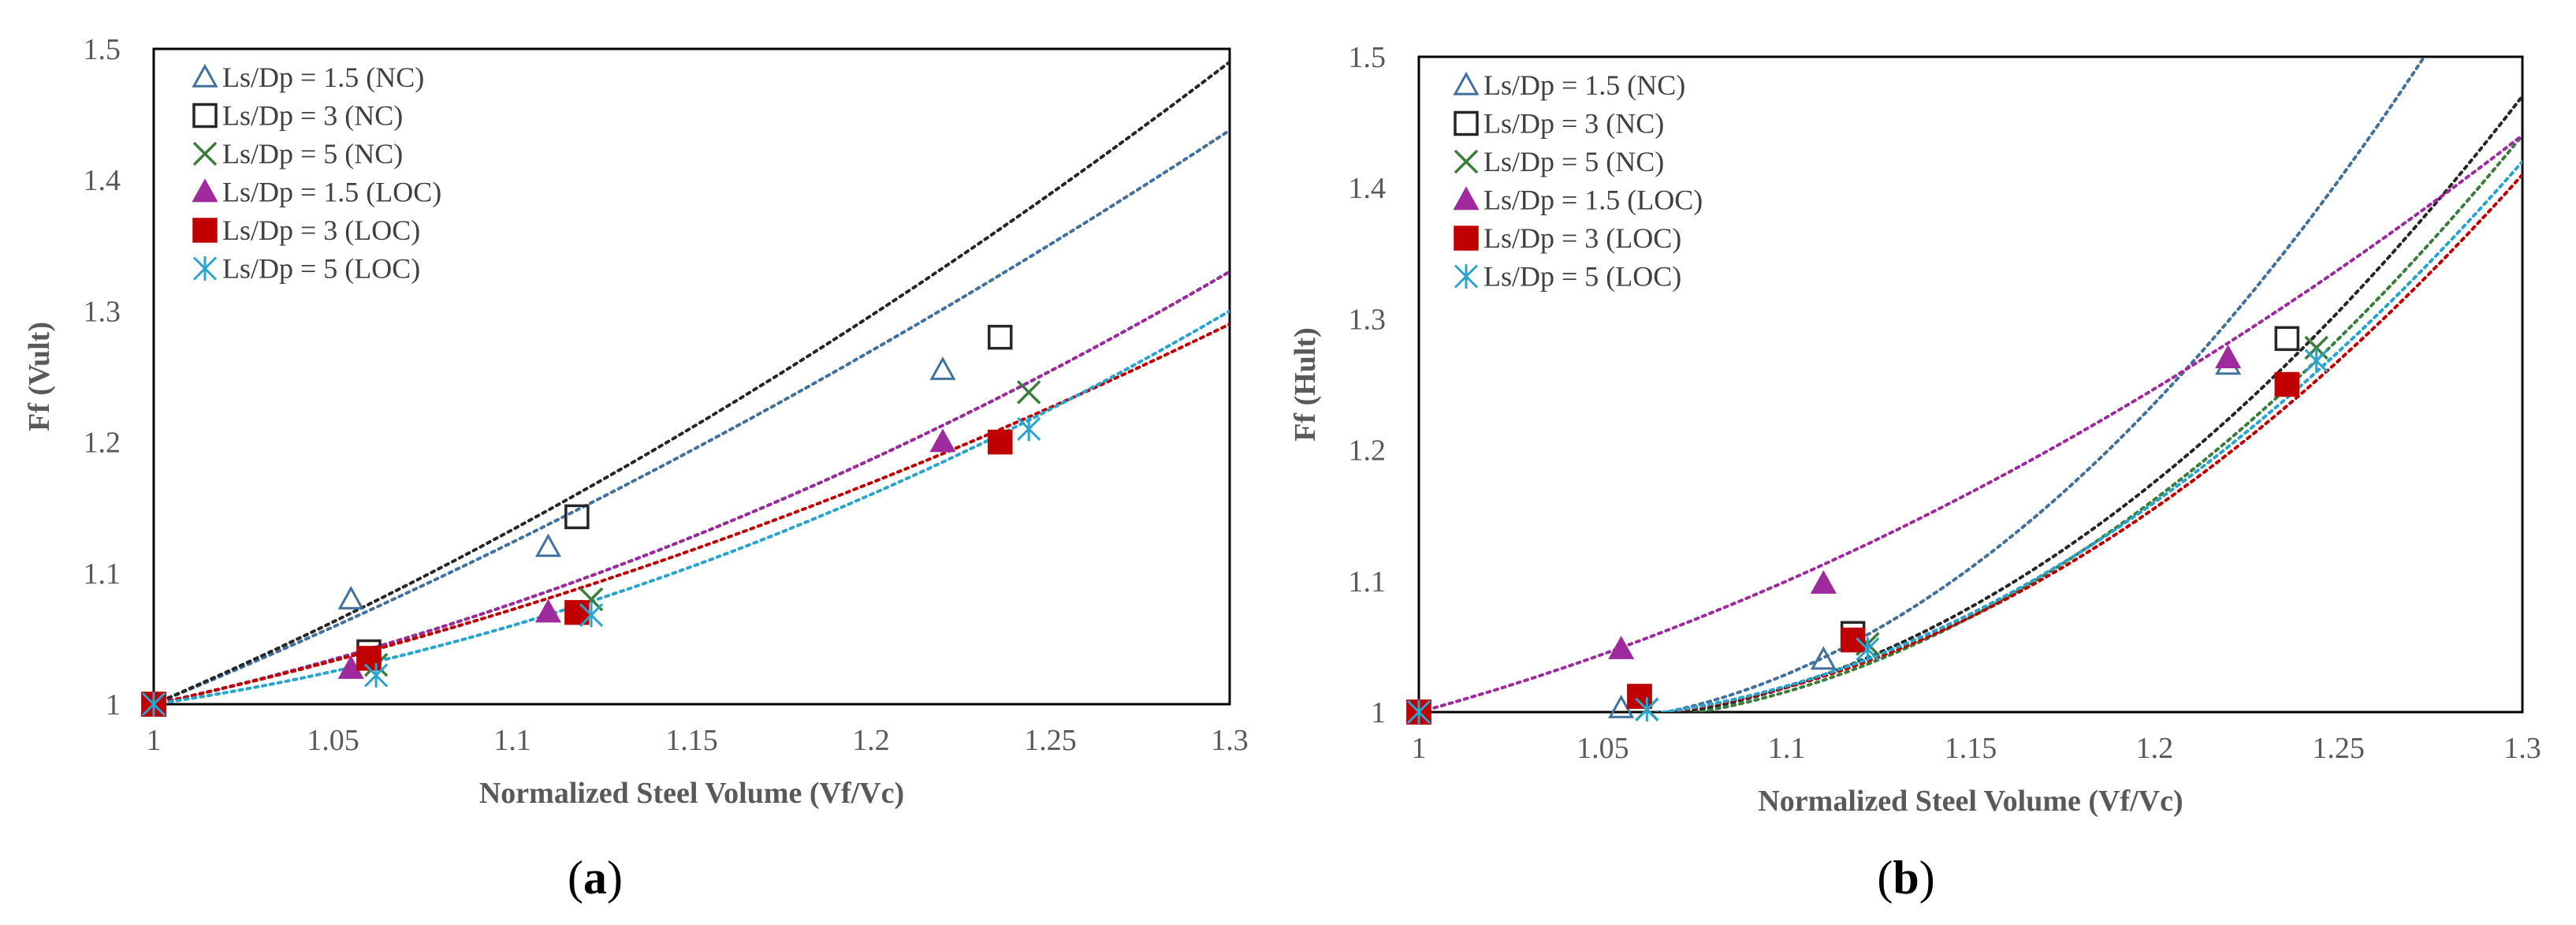 This screenshot has width=2576, height=925. I want to click on panel-label: (b), so click(1905, 878).